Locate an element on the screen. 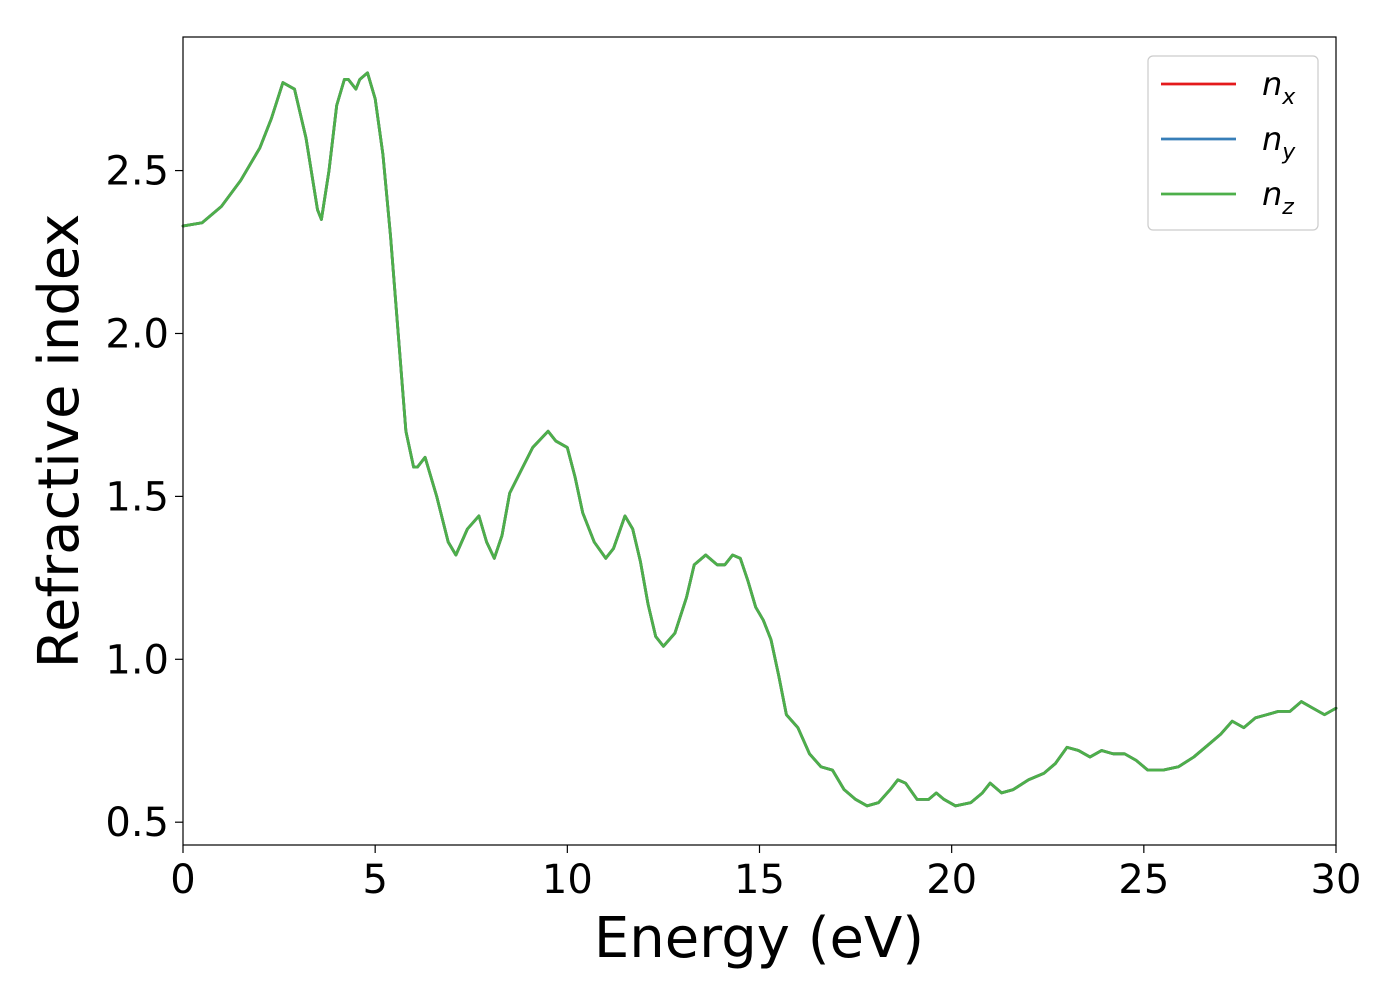  x-axis-label: Energy (eV) is located at coordinates (759, 938).